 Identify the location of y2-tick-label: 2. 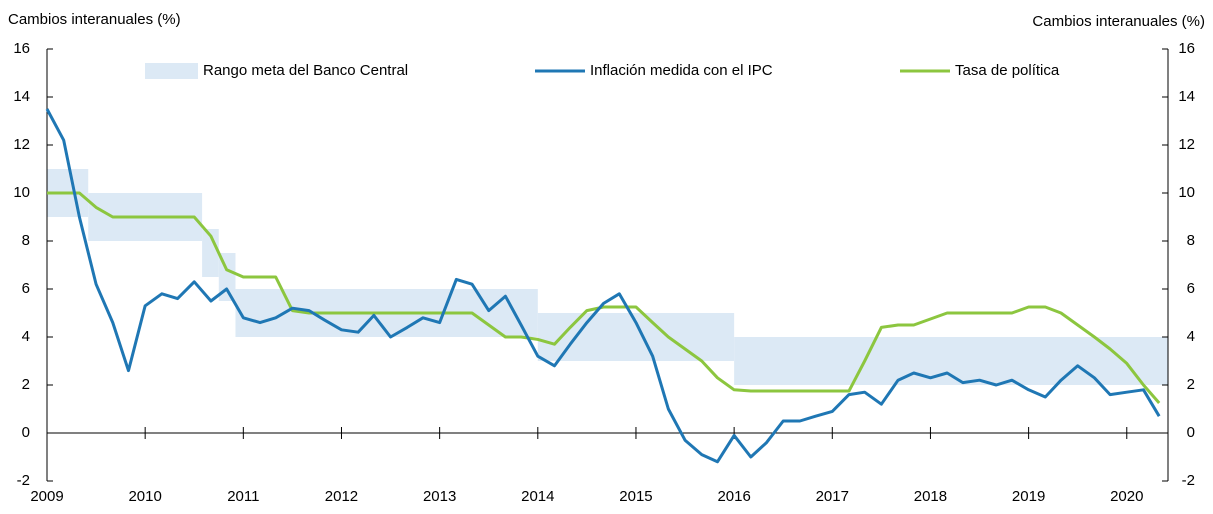
(1191, 384).